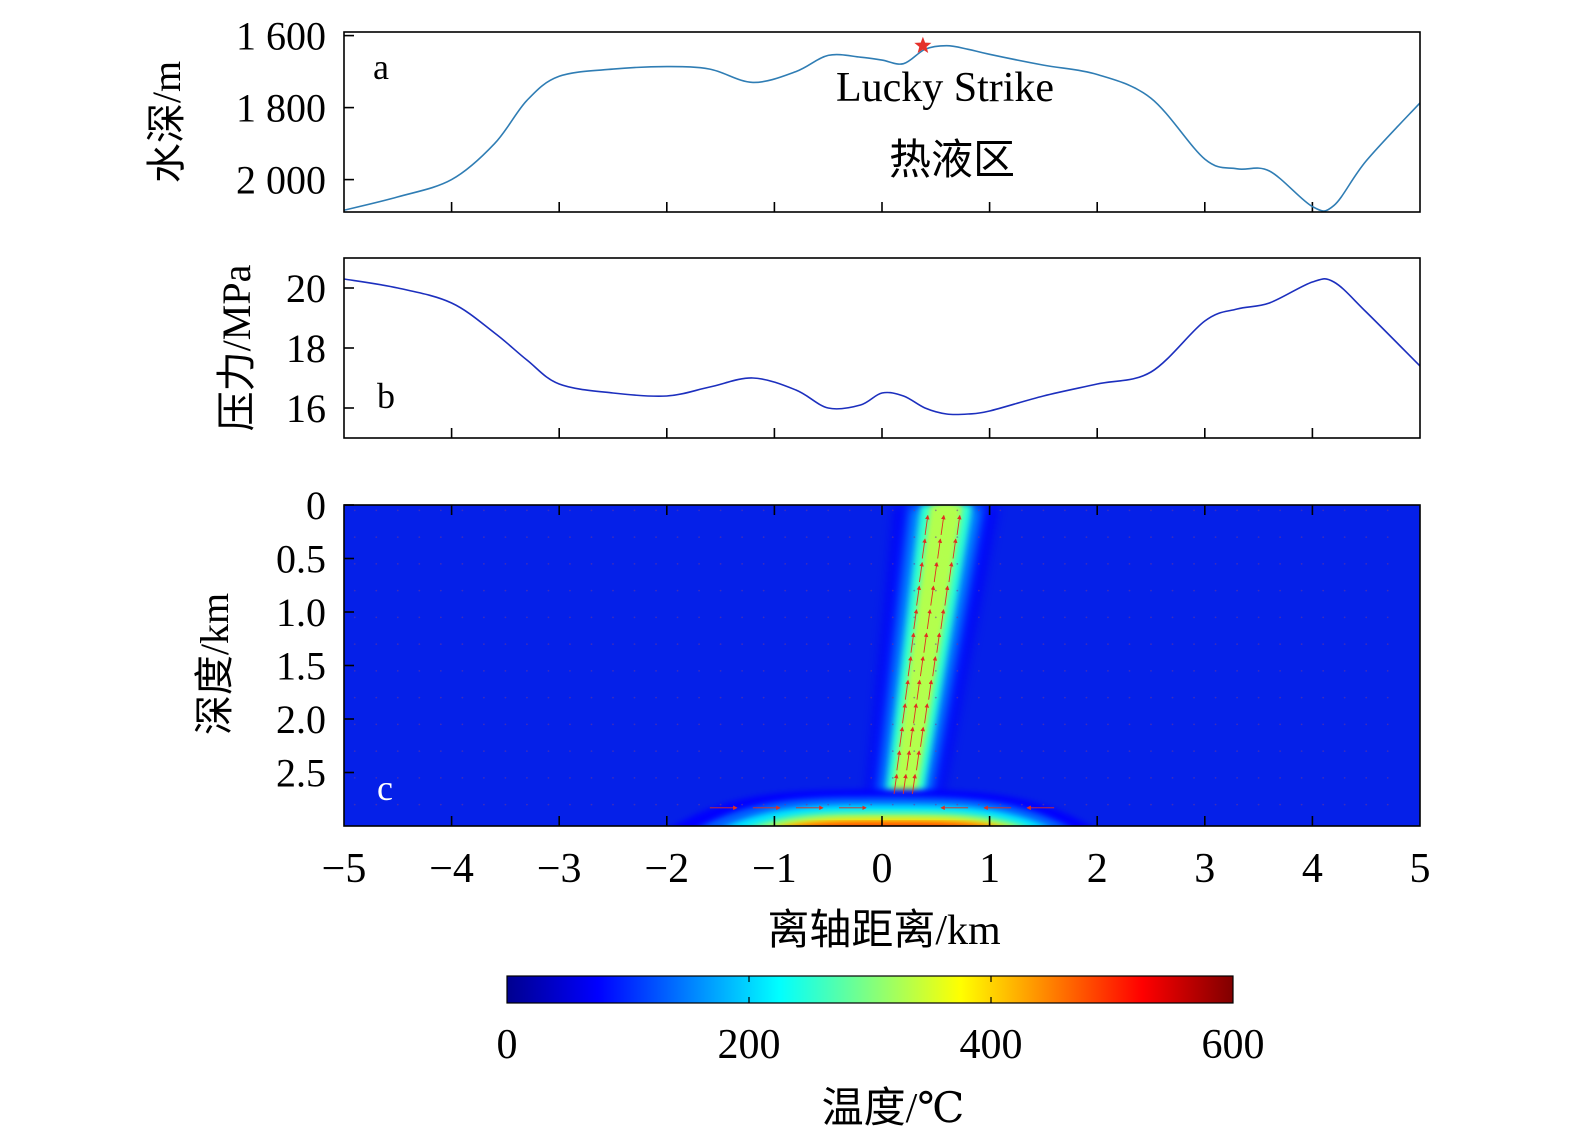 Image resolution: width=1575 pixels, height=1148 pixels. What do you see at coordinates (870, 989) in the screenshot?
I see `colorbar-gradient` at bounding box center [870, 989].